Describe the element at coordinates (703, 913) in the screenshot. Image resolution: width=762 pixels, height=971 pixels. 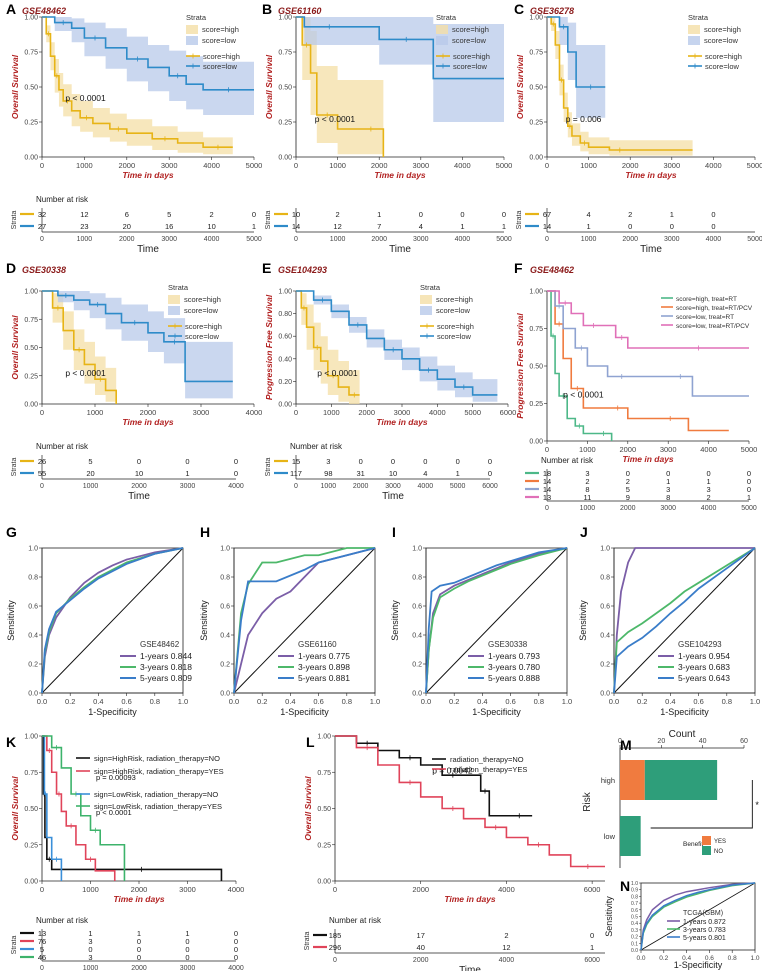
I see `roc-dataset-label: TCGA(GBM)` at that location.